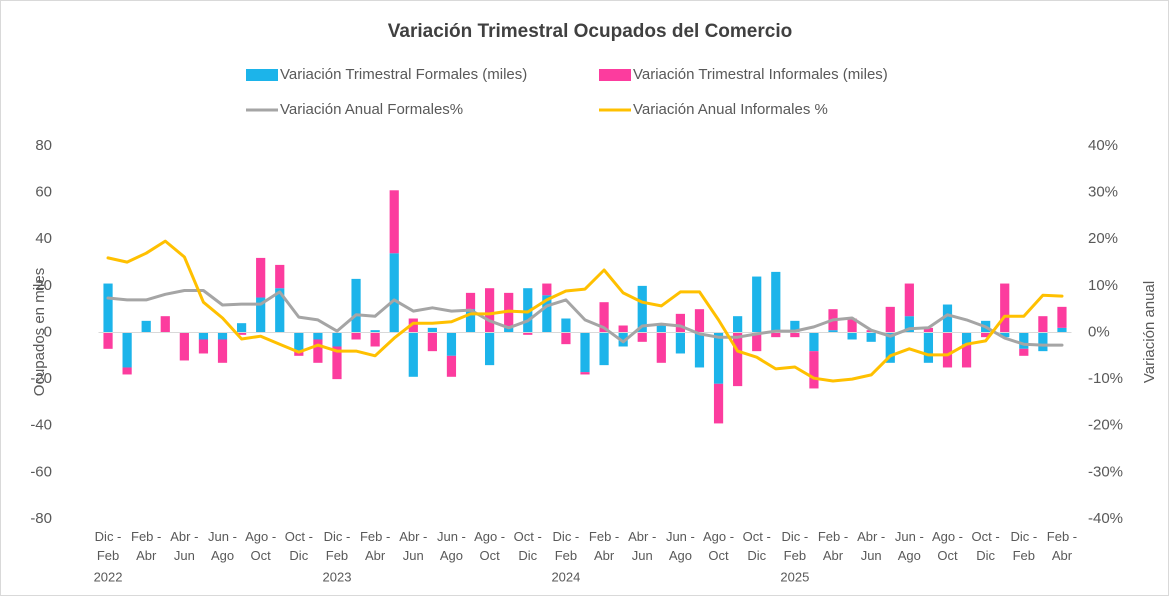 The image size is (1169, 596). Describe the element at coordinates (794, 576) in the screenshot. I see `x-group-label: 2025` at that location.